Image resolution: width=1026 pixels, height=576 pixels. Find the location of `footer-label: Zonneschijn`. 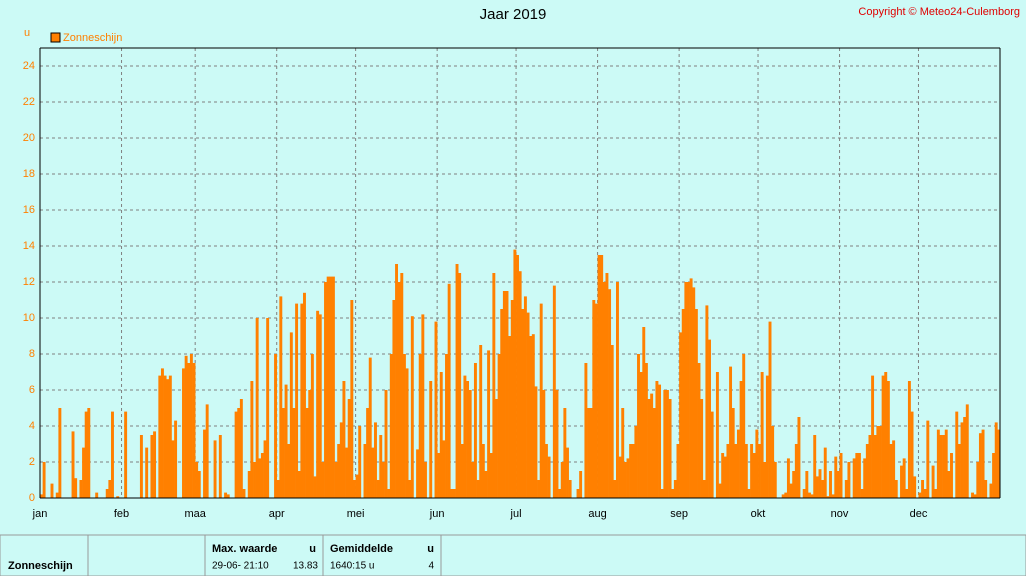

footer-label: Zonneschijn is located at coordinates (40, 566).